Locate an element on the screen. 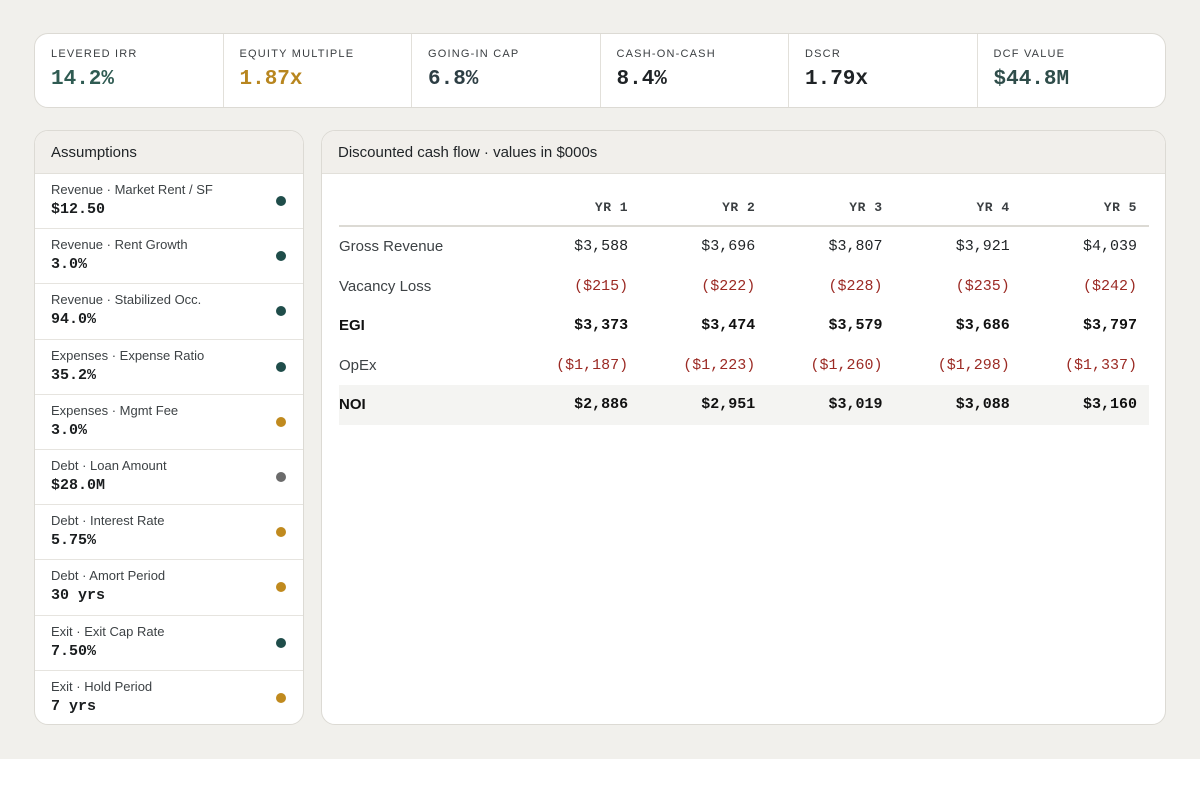 The image size is (1200, 800). kpi-value: $44.8M is located at coordinates (1031, 79).